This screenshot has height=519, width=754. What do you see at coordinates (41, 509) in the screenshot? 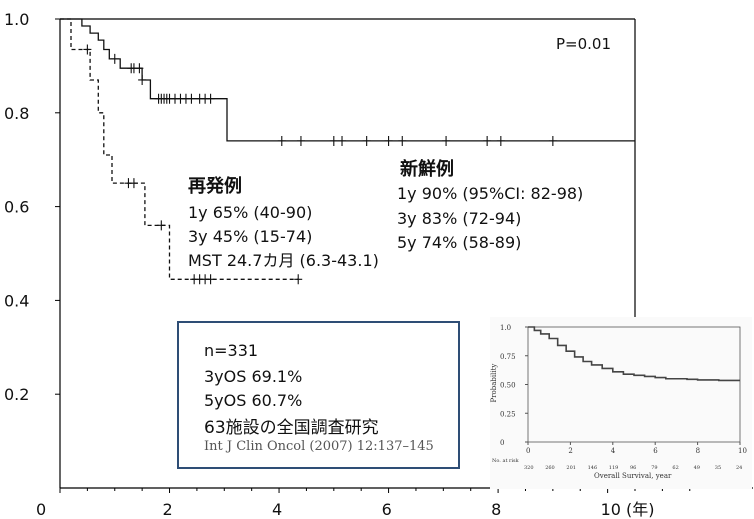
I see `x-tick-label: 0` at bounding box center [41, 509].